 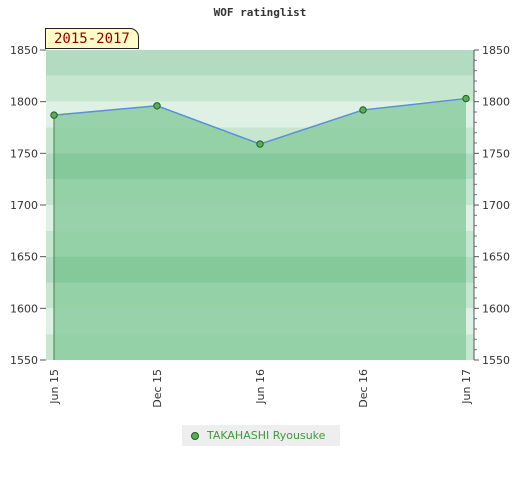 What do you see at coordinates (496, 360) in the screenshot?
I see `y-tick-label-right: 1550` at bounding box center [496, 360].